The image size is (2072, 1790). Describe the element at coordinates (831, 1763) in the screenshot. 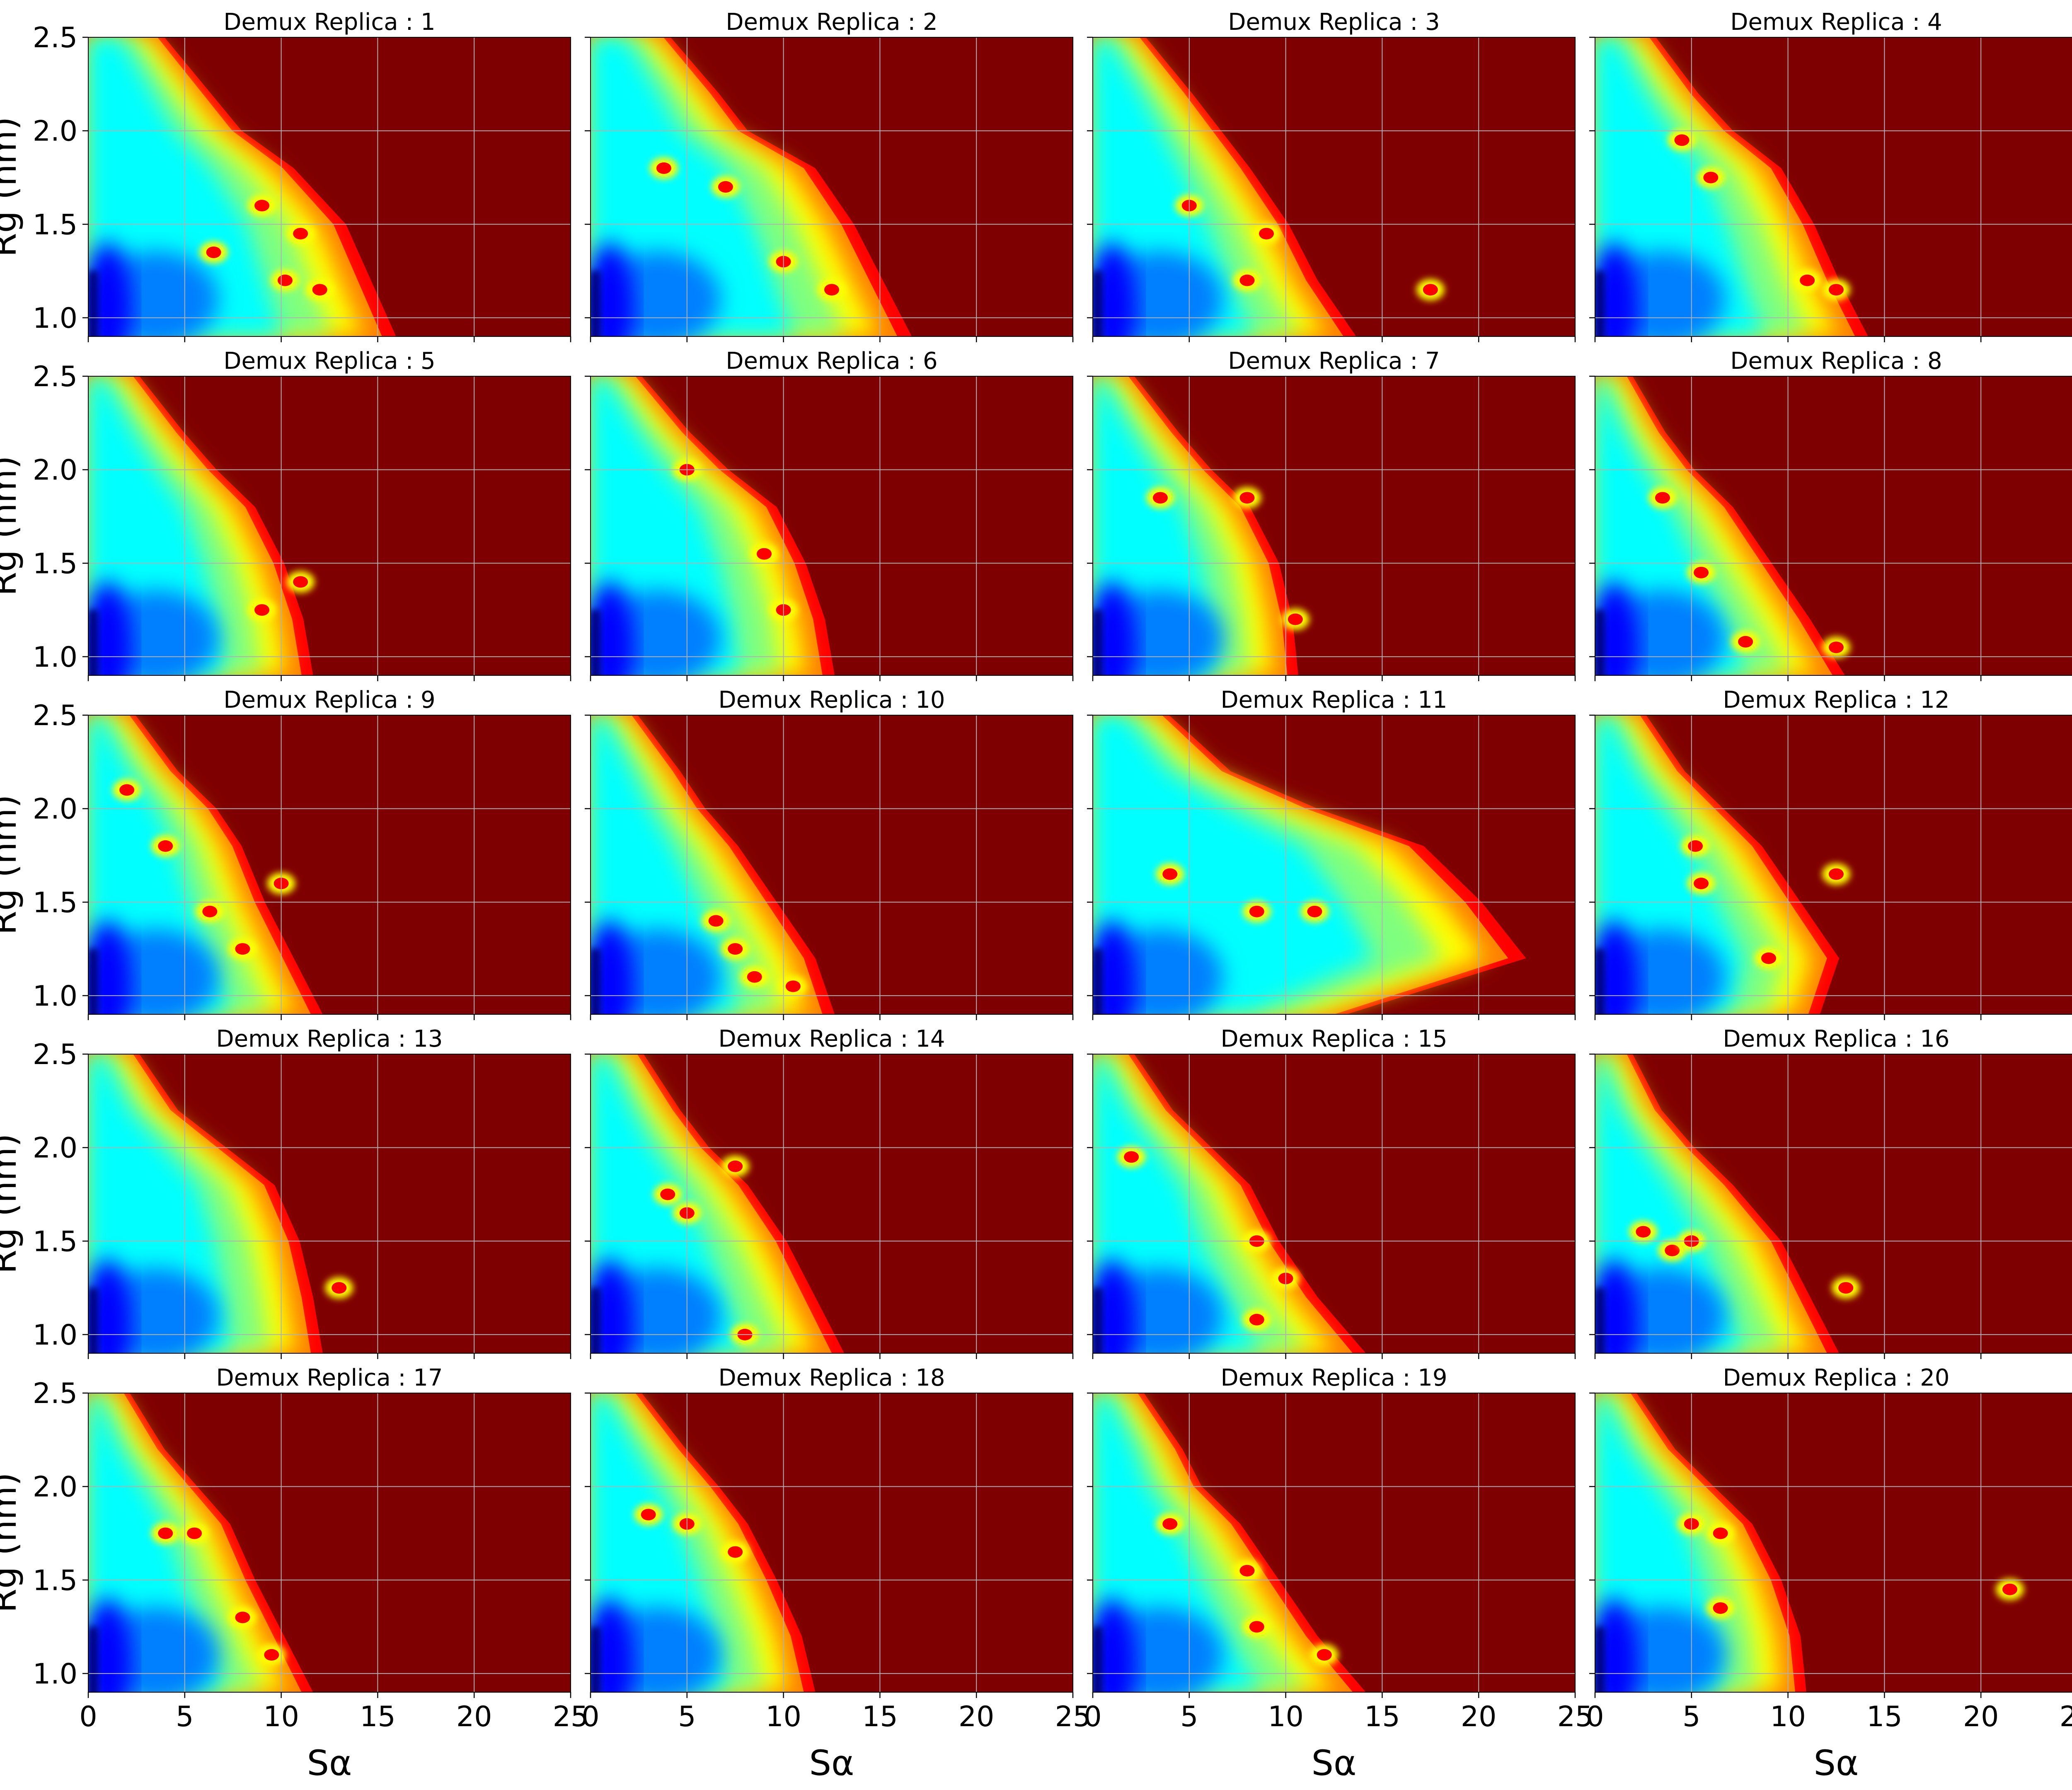

I see `x-axis-label: Sα` at that location.